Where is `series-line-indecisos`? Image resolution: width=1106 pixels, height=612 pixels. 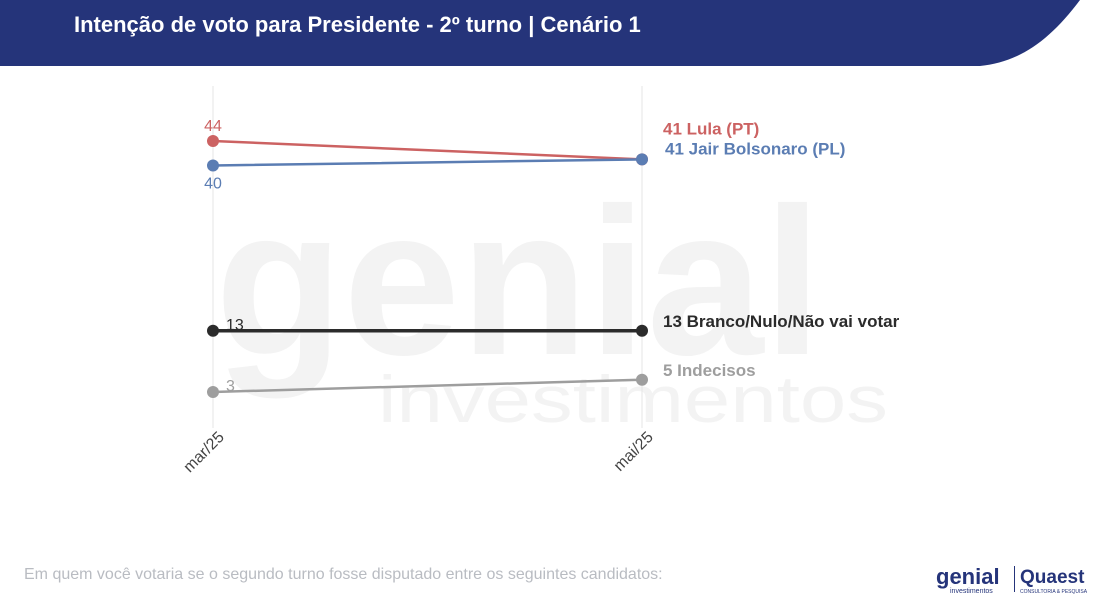 series-line-indecisos is located at coordinates (427, 386).